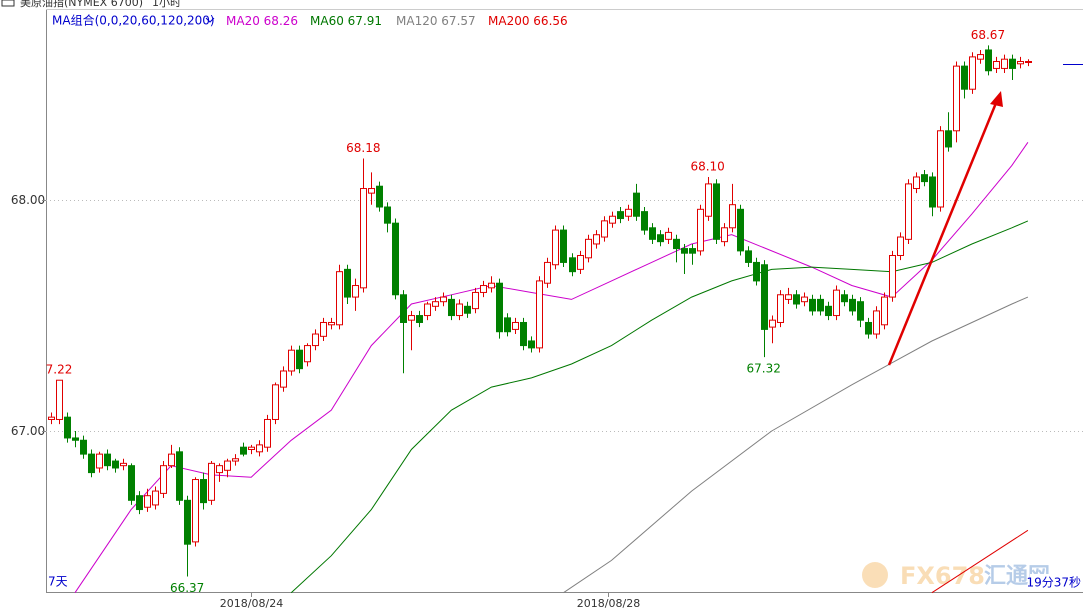  Describe the element at coordinates (81, 4) in the screenshot. I see `header-title: 美原油指(NYMEX 6700)` at that location.